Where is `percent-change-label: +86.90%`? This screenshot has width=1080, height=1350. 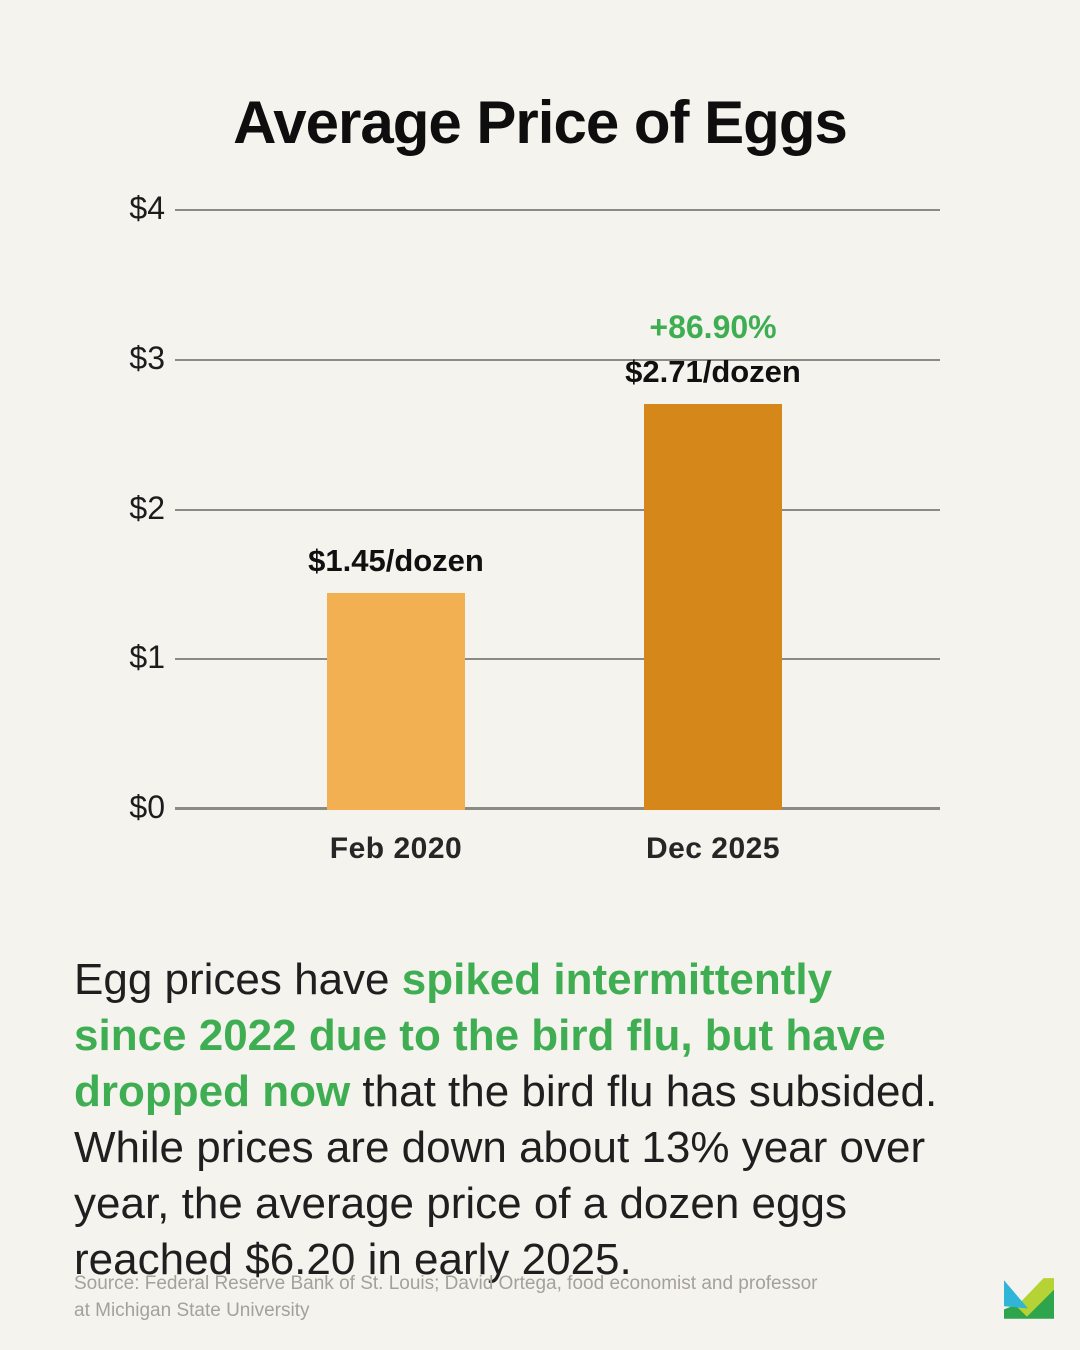 percent-change-label: +86.90% is located at coordinates (713, 327).